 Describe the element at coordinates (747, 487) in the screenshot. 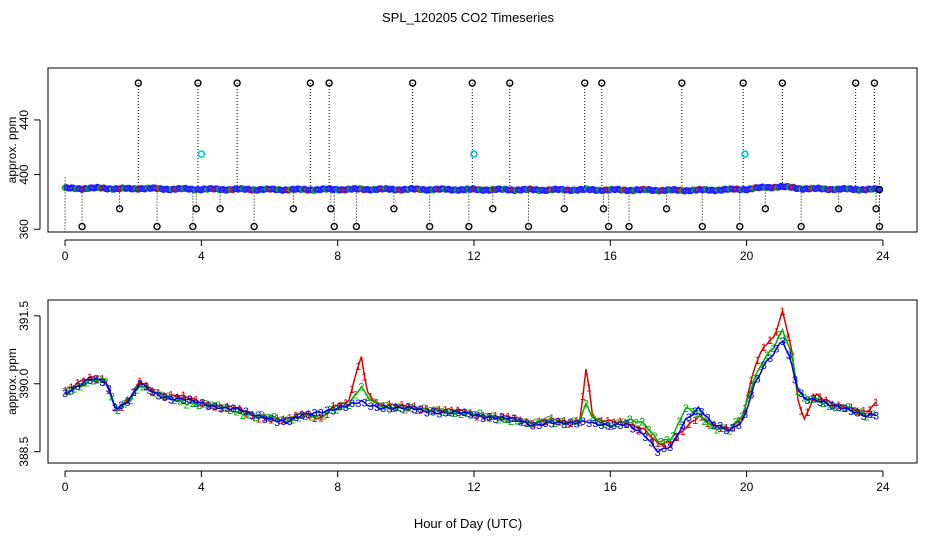

I see `x-tick-label: 20` at that location.